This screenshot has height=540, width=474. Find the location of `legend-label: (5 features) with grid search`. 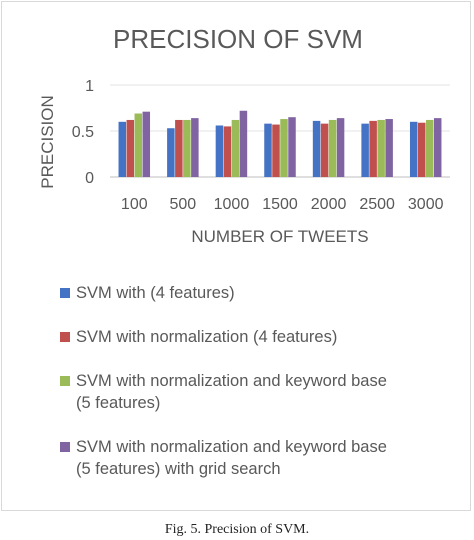

legend-label: (5 features) with grid search is located at coordinates (178, 469).